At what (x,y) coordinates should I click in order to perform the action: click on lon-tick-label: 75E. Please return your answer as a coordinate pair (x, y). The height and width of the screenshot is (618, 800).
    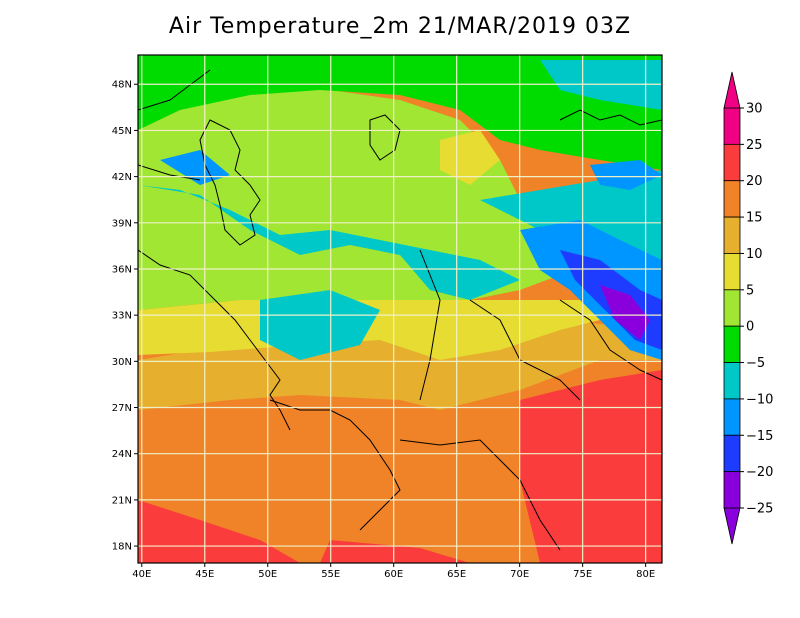
    Looking at the image, I should click on (582, 574).